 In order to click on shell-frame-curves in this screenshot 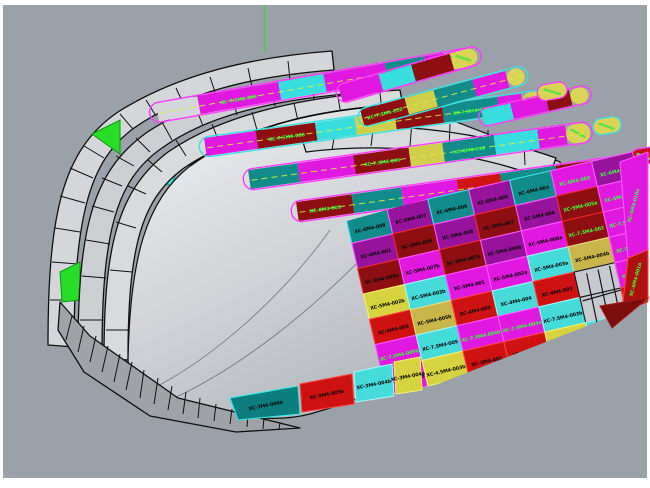, I will do `click(260, 315)`.